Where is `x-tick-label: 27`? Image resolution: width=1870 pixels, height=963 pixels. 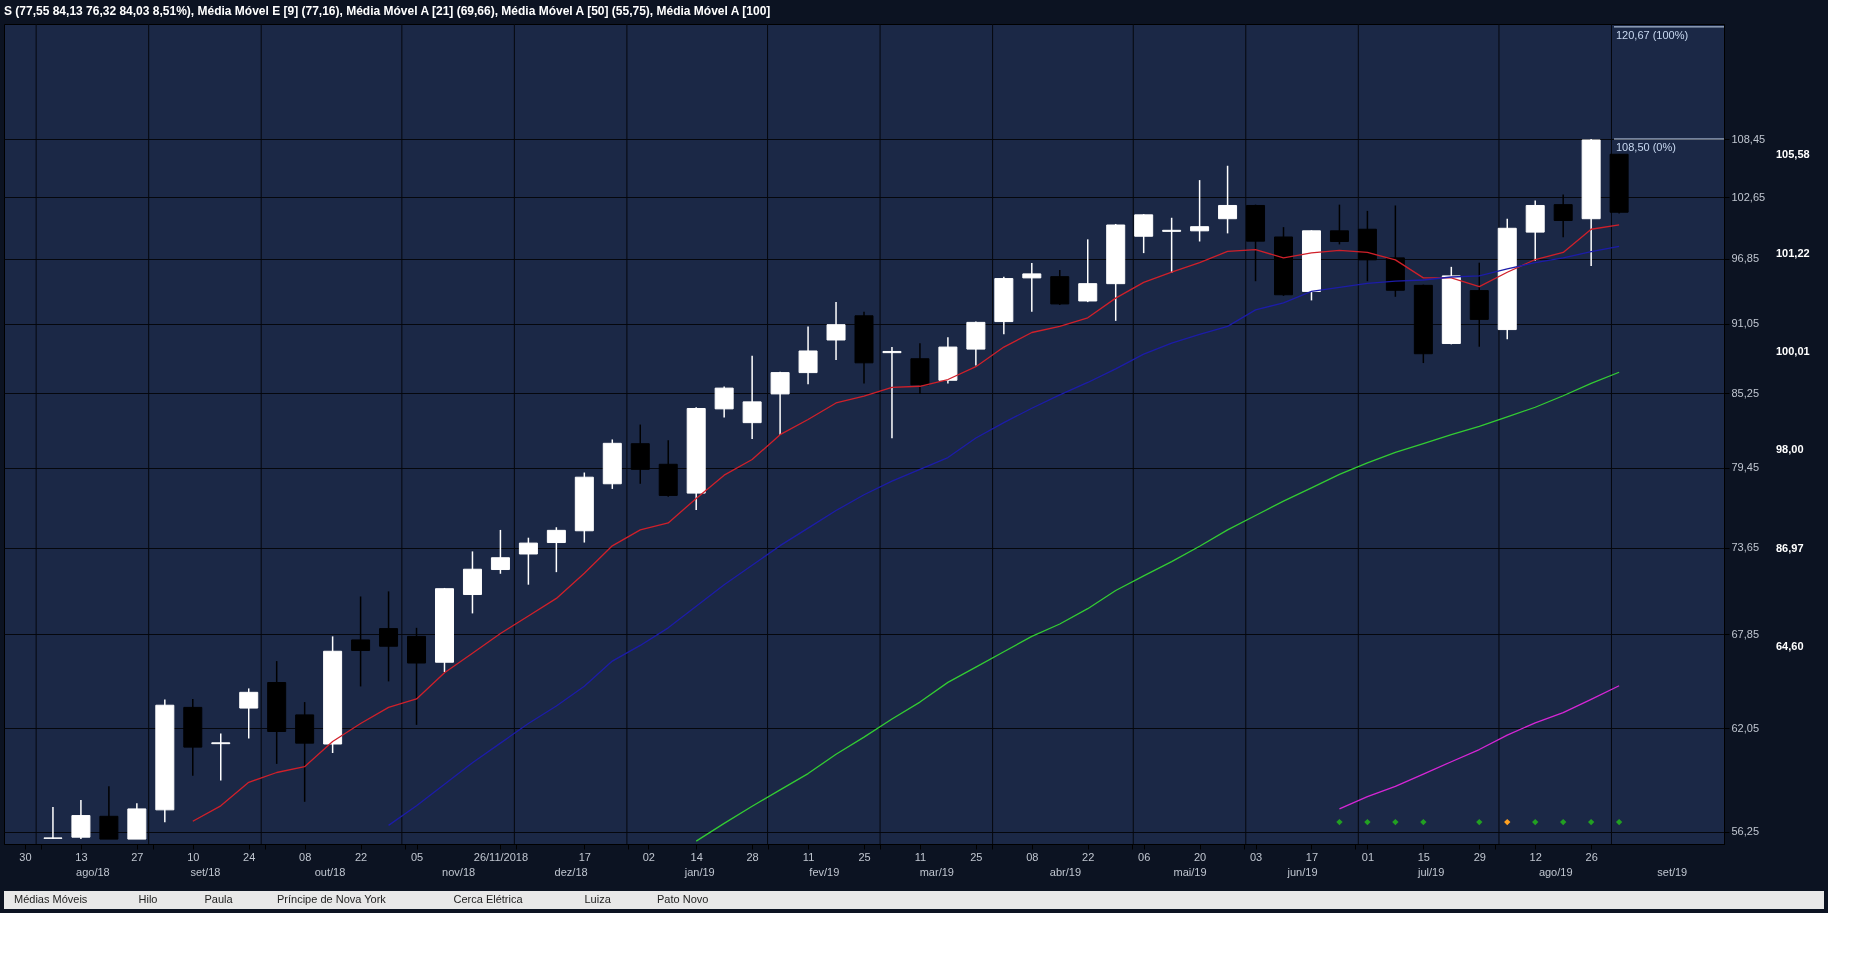
x-tick-label: 27 is located at coordinates (137, 856).